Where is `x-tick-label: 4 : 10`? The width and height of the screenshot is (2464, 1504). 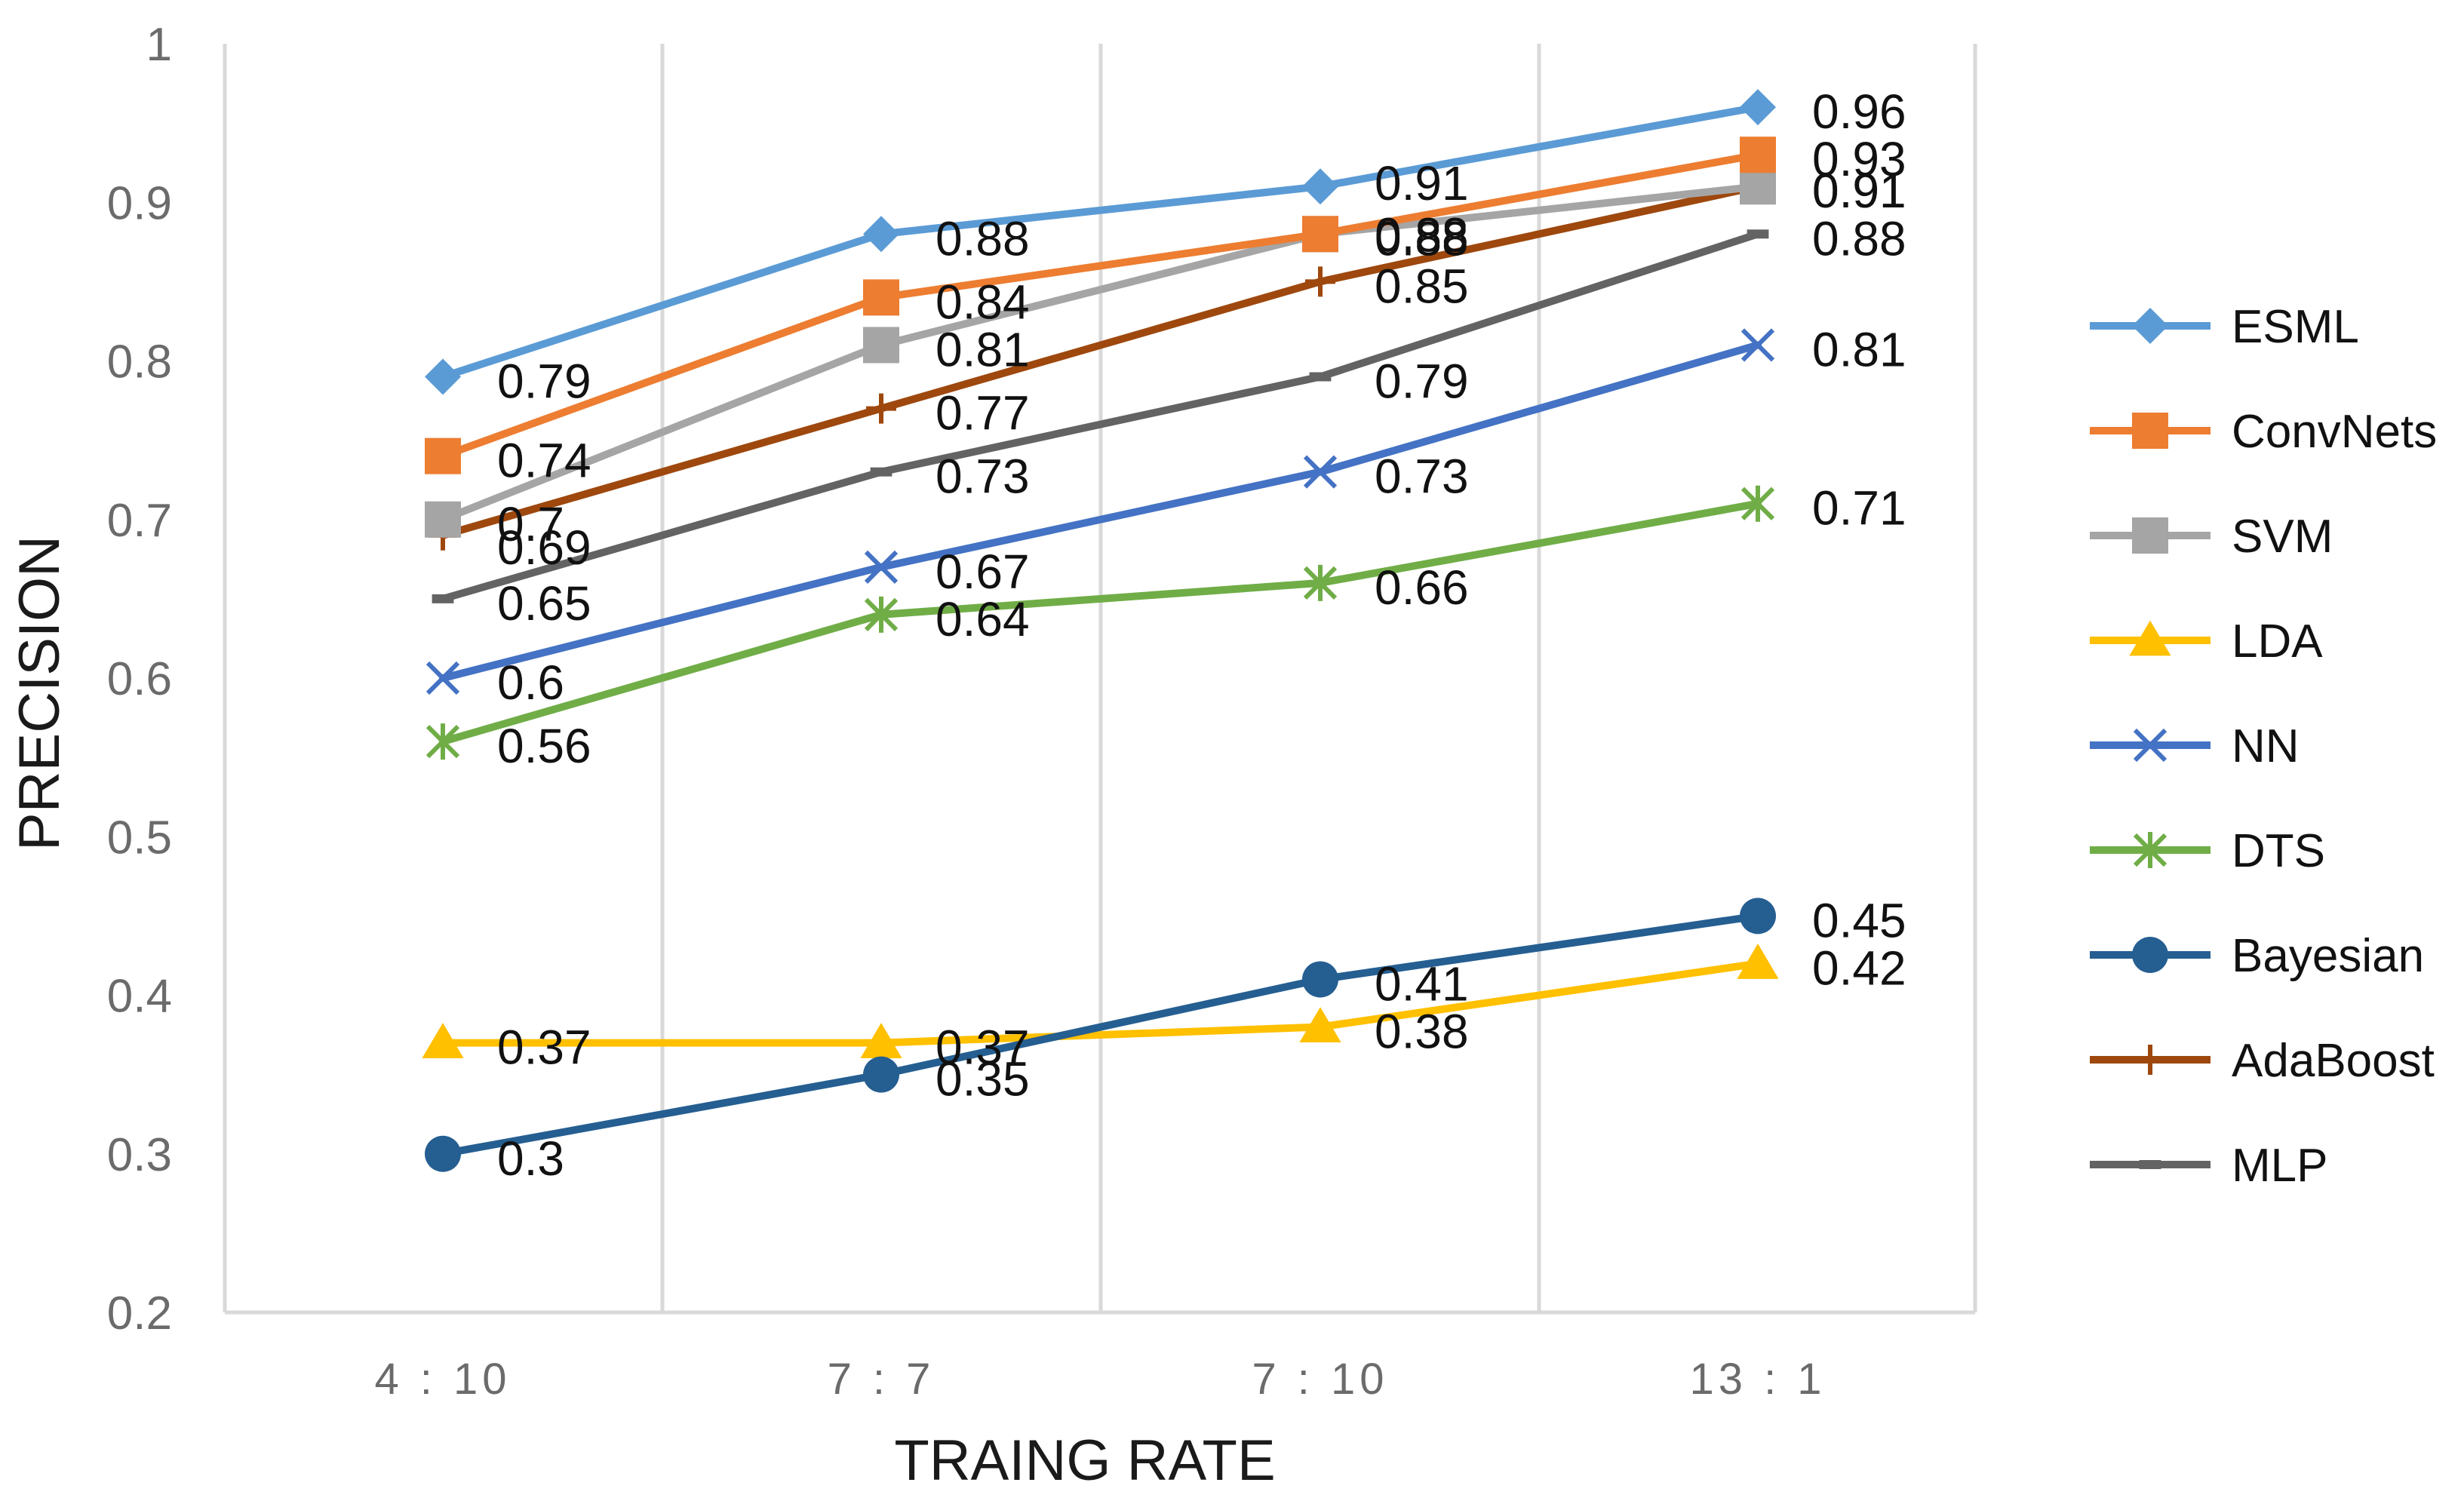 x-tick-label: 4 : 10 is located at coordinates (442, 1379).